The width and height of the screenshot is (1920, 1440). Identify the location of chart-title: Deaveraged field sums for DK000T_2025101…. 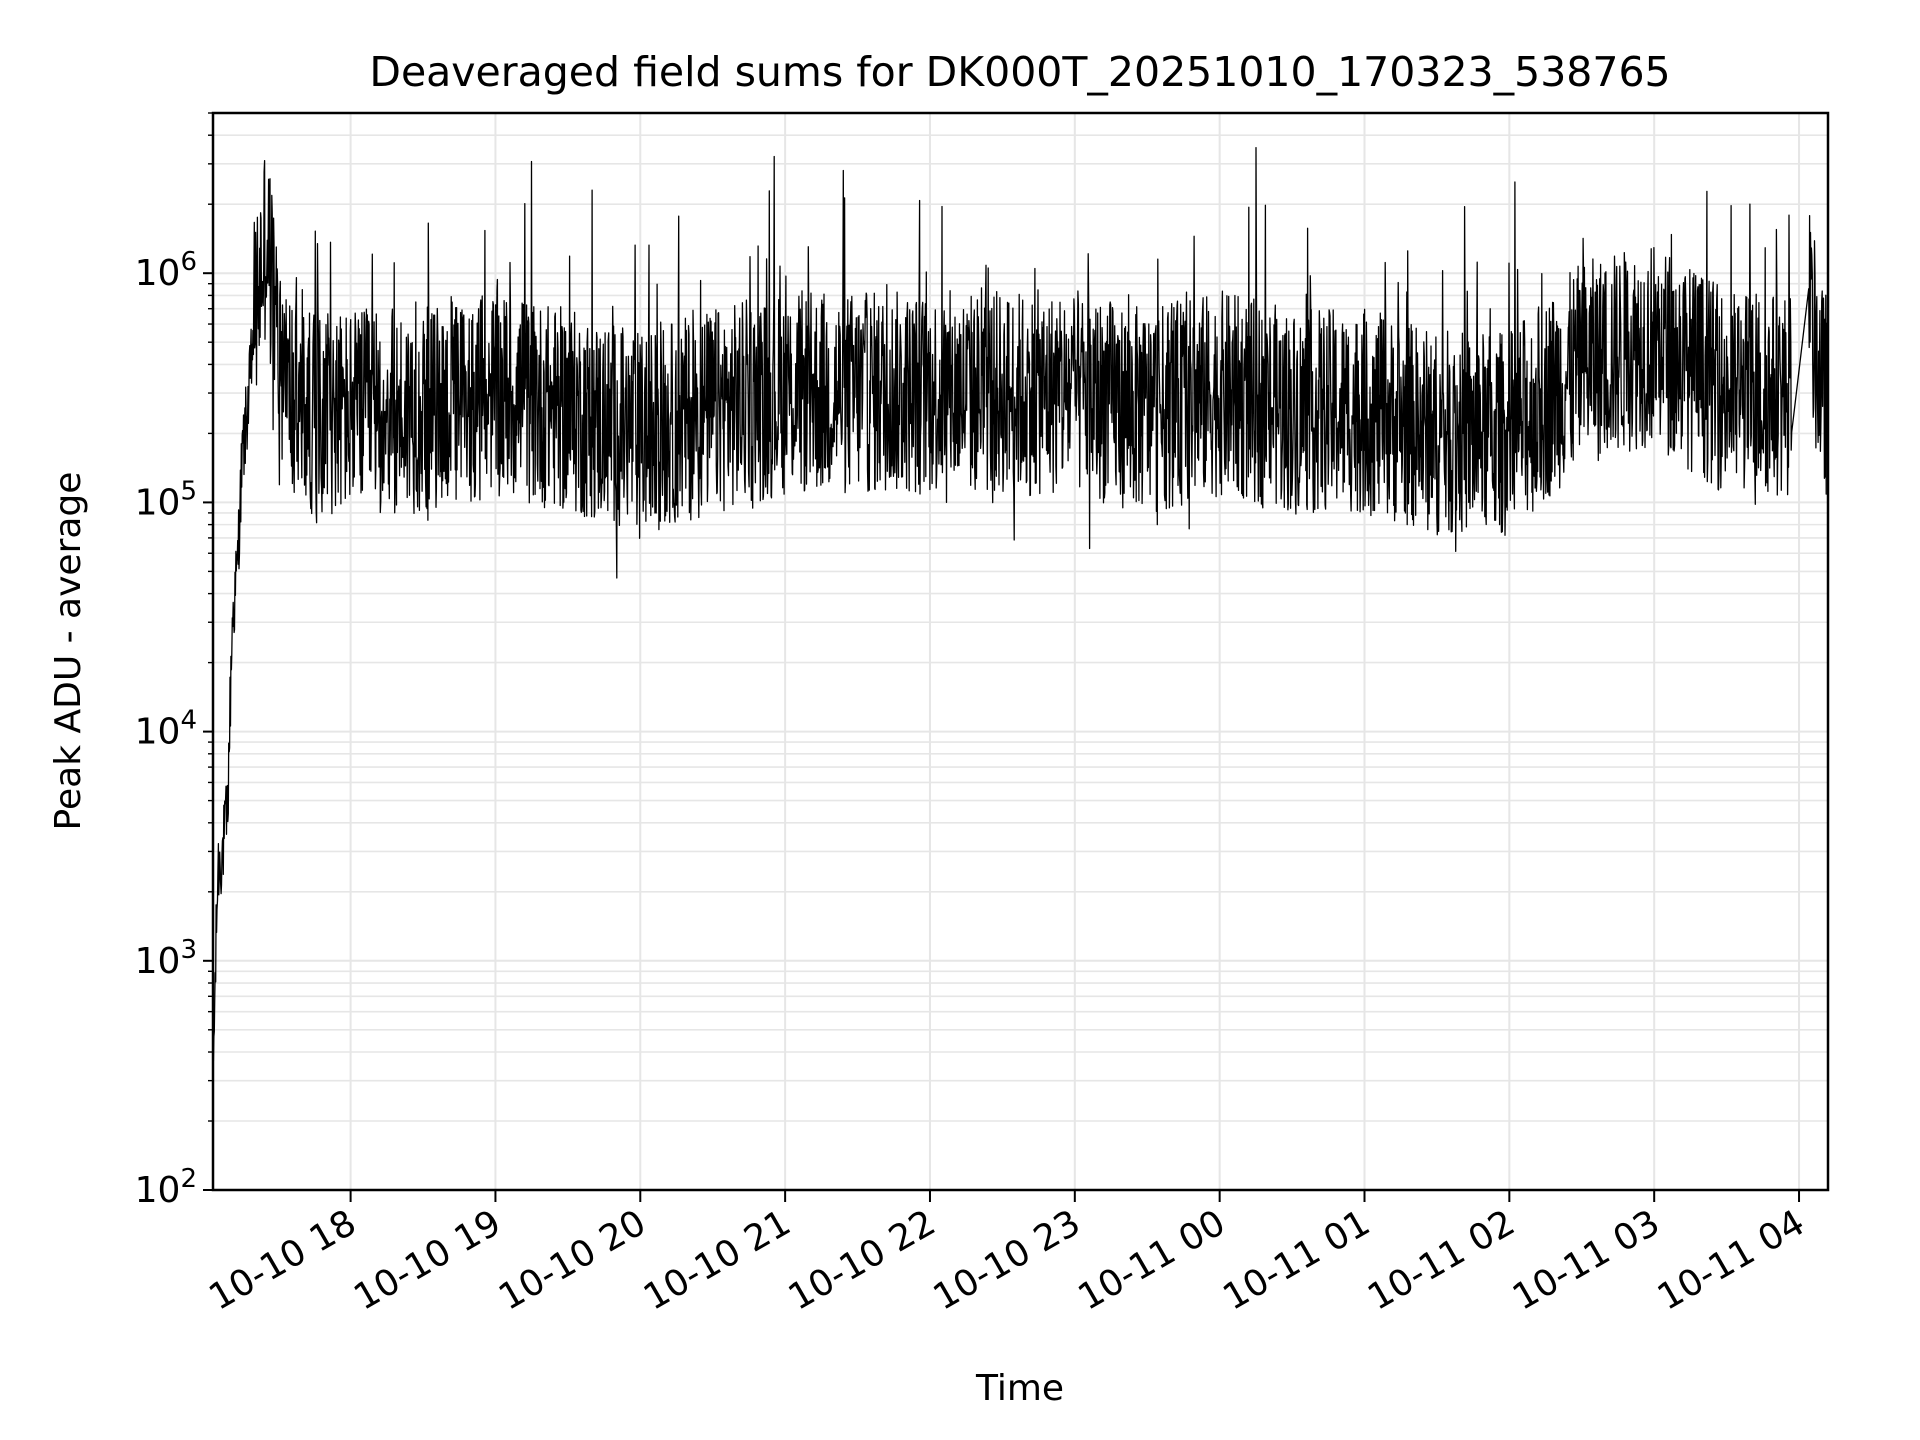
(1019, 72).